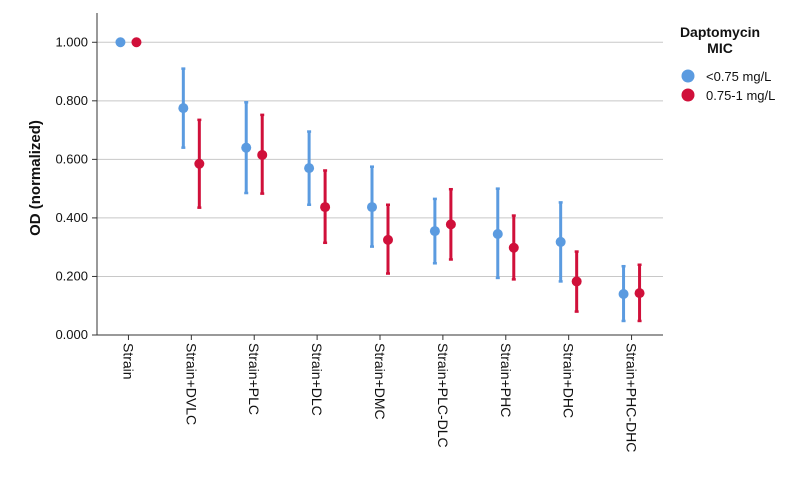 This screenshot has width=789, height=496. I want to click on x-tick-label: Strain+DVLC, so click(191, 384).